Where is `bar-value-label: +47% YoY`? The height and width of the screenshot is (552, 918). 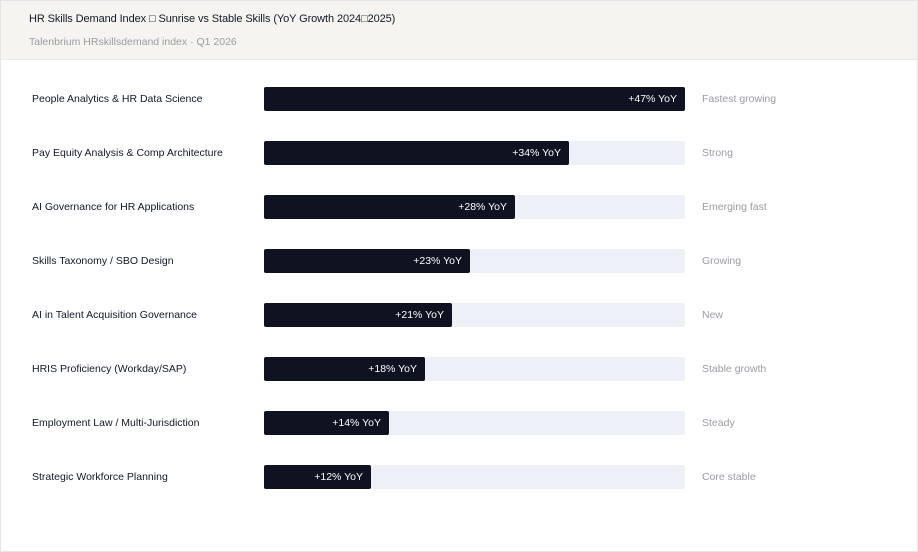
bar-value-label: +47% YoY is located at coordinates (652, 99).